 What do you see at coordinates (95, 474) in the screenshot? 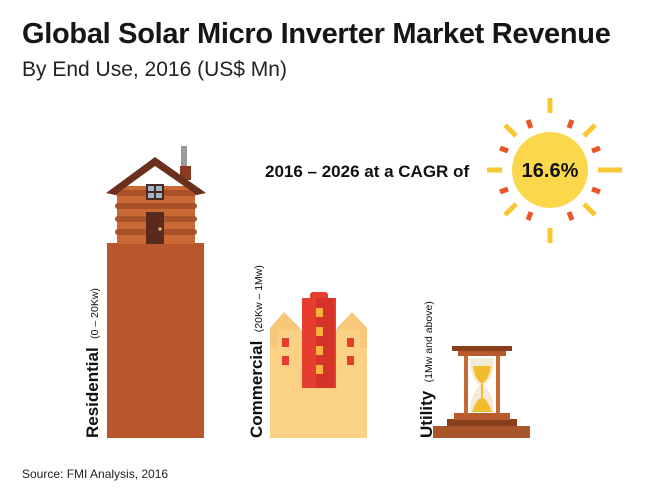
I see `source-note: Source: FMI Analysis, 2016` at bounding box center [95, 474].